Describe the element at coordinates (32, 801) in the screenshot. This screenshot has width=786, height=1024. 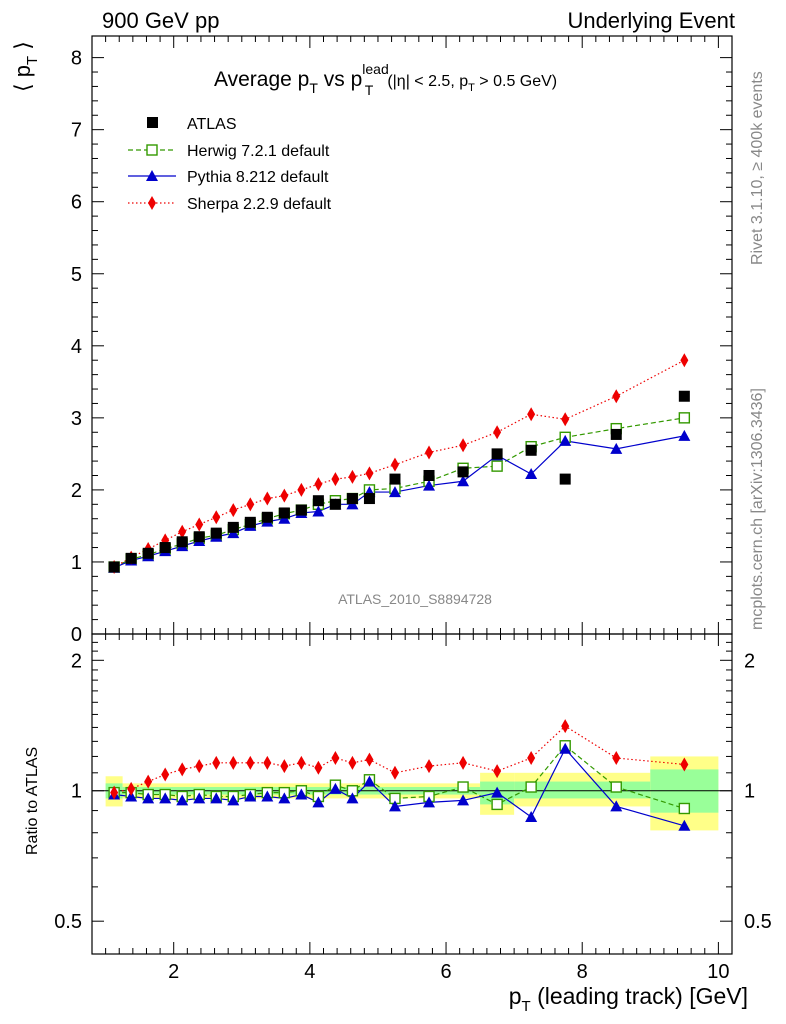
I see `y-label-bottom: Ratio to ATLAS` at that location.